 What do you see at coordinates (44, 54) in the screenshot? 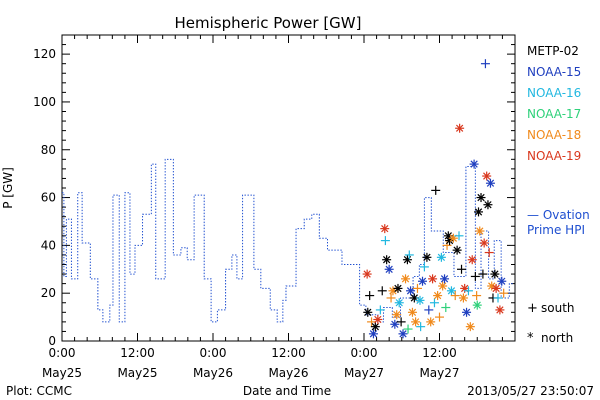
I see `y-tick-label: 120` at bounding box center [44, 54].